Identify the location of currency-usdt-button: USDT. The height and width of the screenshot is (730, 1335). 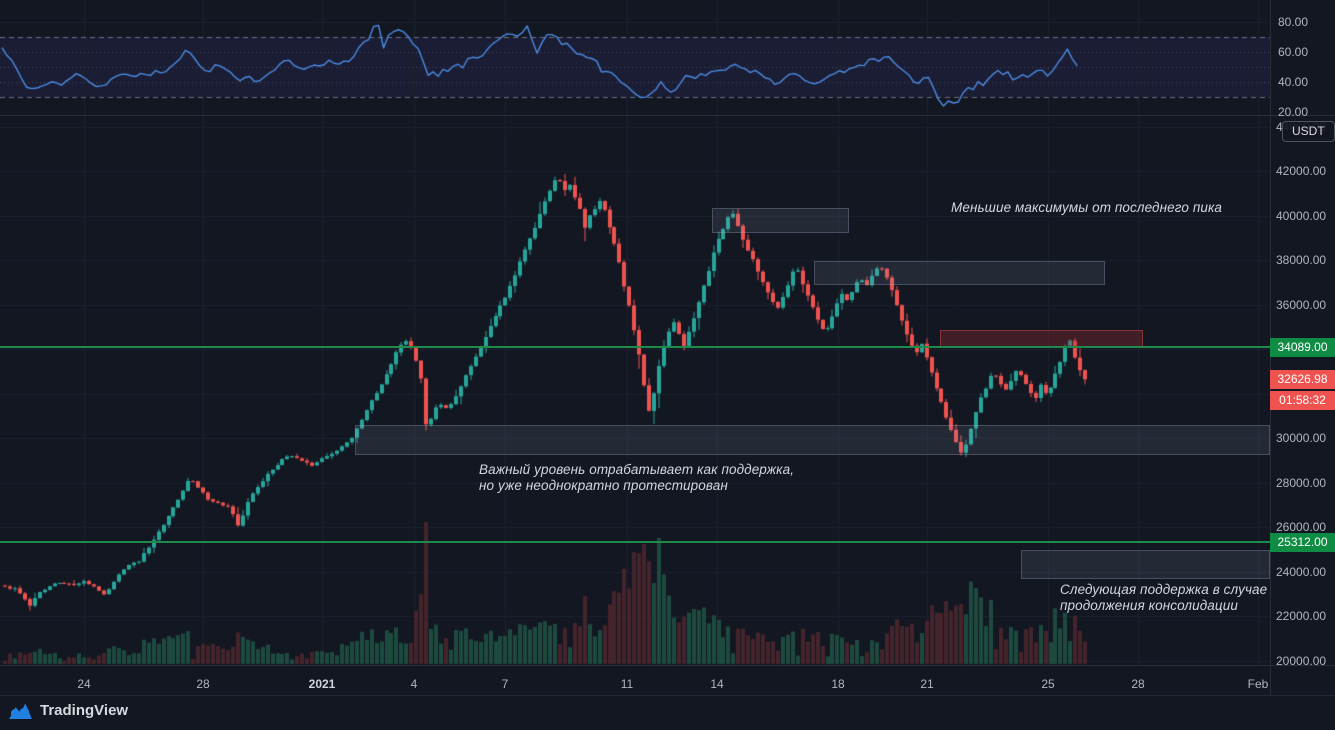
(1308, 131).